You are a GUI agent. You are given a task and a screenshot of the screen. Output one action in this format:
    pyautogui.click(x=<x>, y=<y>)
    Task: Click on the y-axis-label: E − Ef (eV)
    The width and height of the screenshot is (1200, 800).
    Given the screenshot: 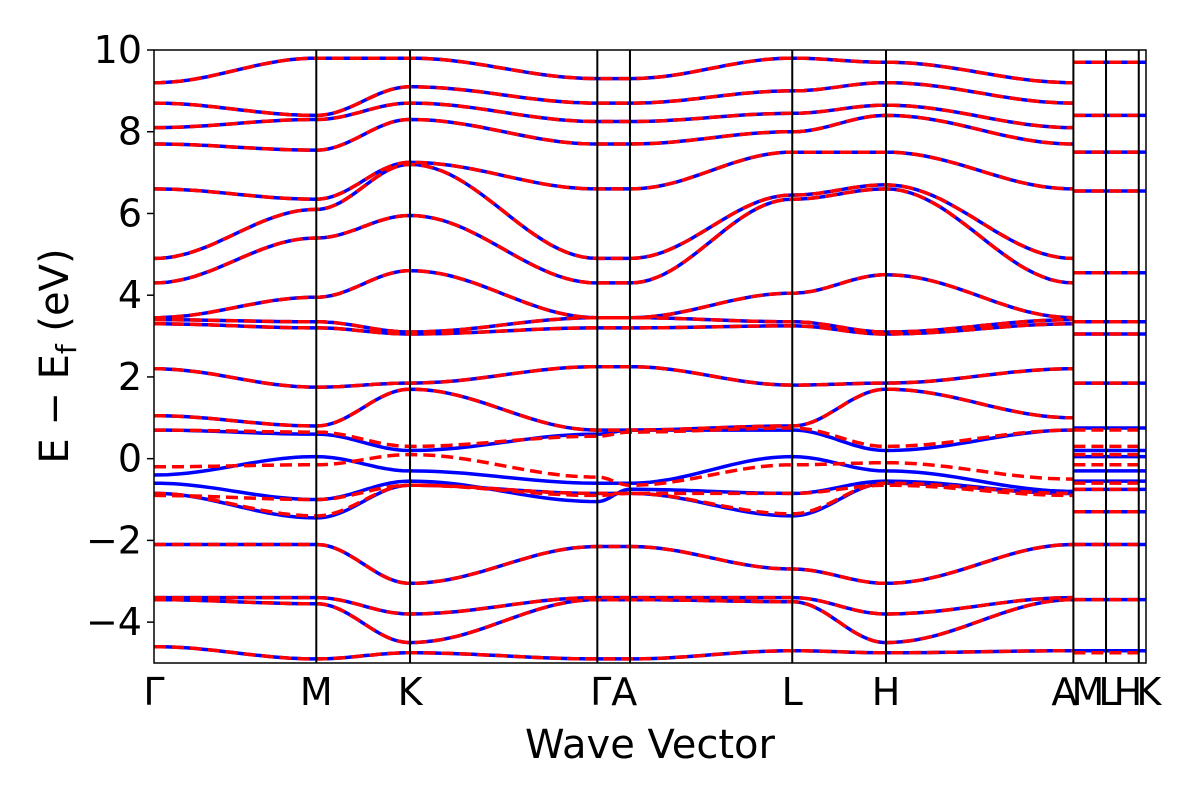 What is the action you would take?
    pyautogui.click(x=57, y=355)
    